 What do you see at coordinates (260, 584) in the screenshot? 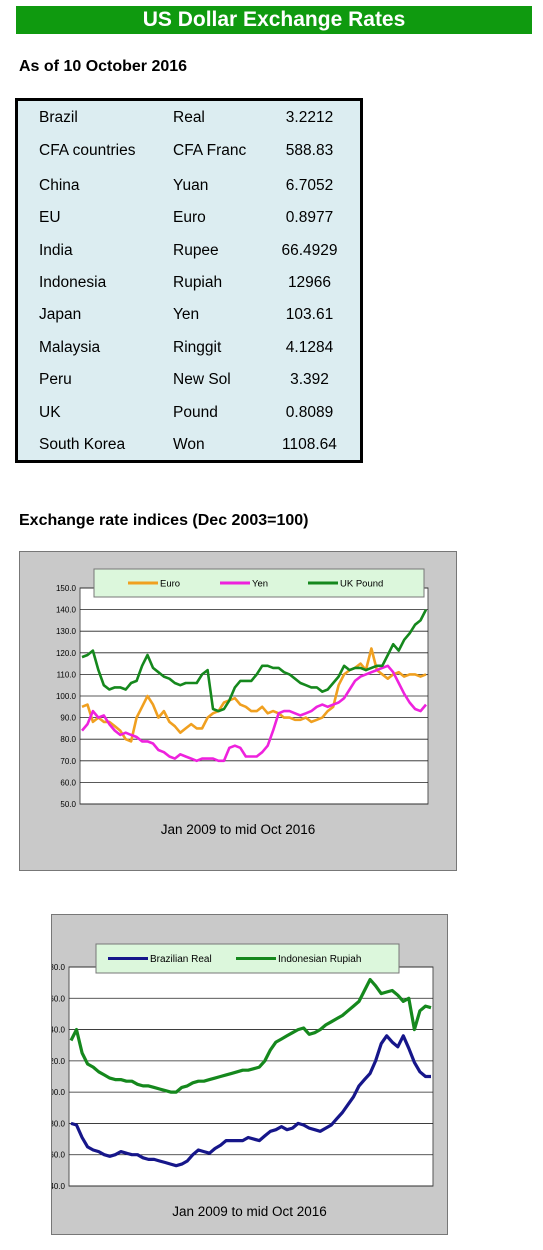
I see `legend-label: Yen` at bounding box center [260, 584].